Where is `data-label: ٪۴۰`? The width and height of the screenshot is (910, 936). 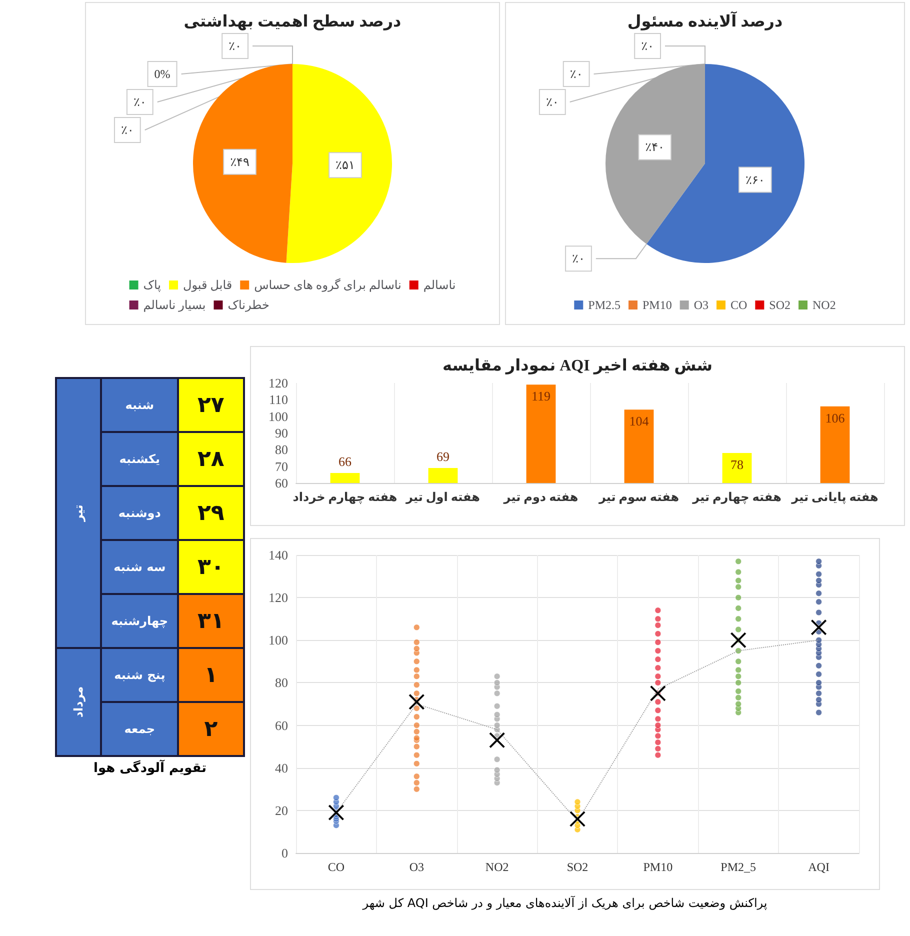 data-label: ٪۴۰ is located at coordinates (654, 147).